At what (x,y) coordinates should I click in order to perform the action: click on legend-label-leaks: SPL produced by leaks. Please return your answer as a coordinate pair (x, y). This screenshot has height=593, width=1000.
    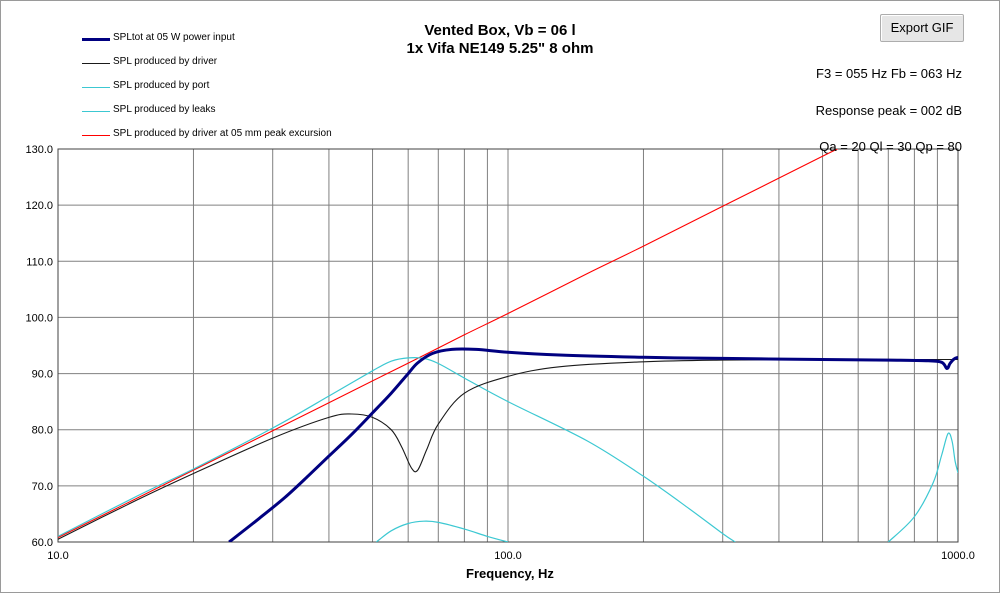
    Looking at the image, I should click on (164, 109).